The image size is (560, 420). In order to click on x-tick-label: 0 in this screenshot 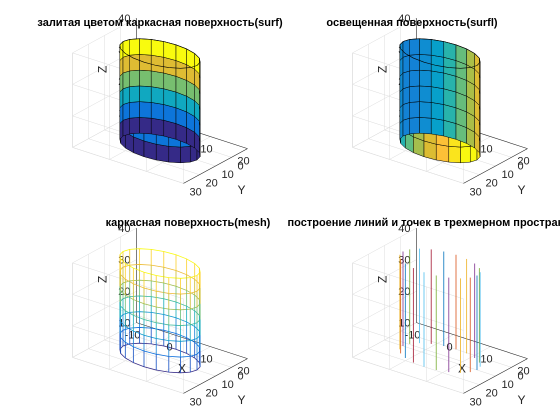, I will do `click(449, 348)`.